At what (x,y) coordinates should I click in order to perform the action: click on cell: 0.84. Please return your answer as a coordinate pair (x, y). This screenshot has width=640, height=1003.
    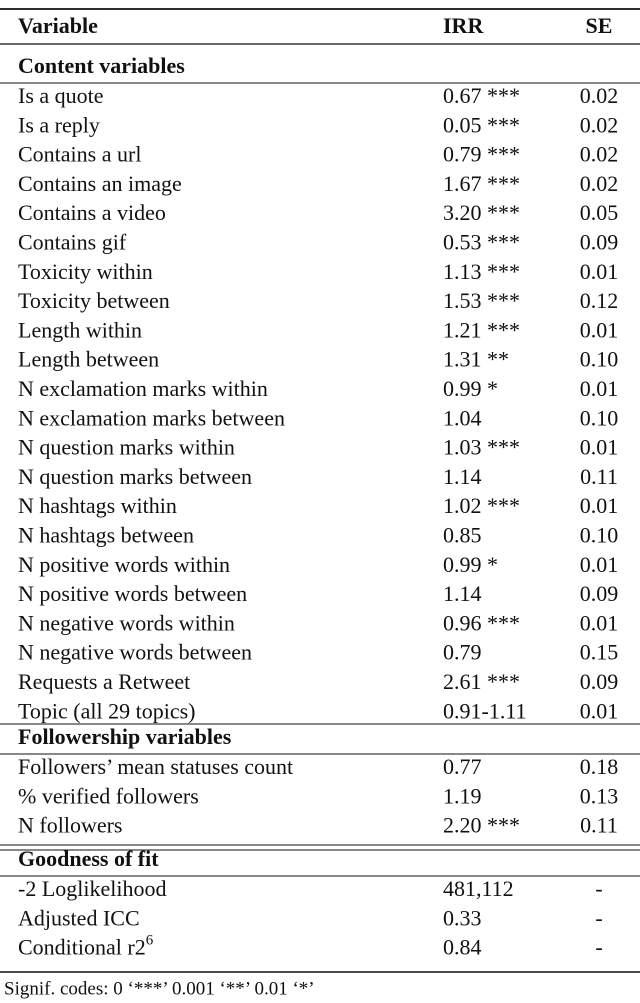
    Looking at the image, I should click on (462, 947).